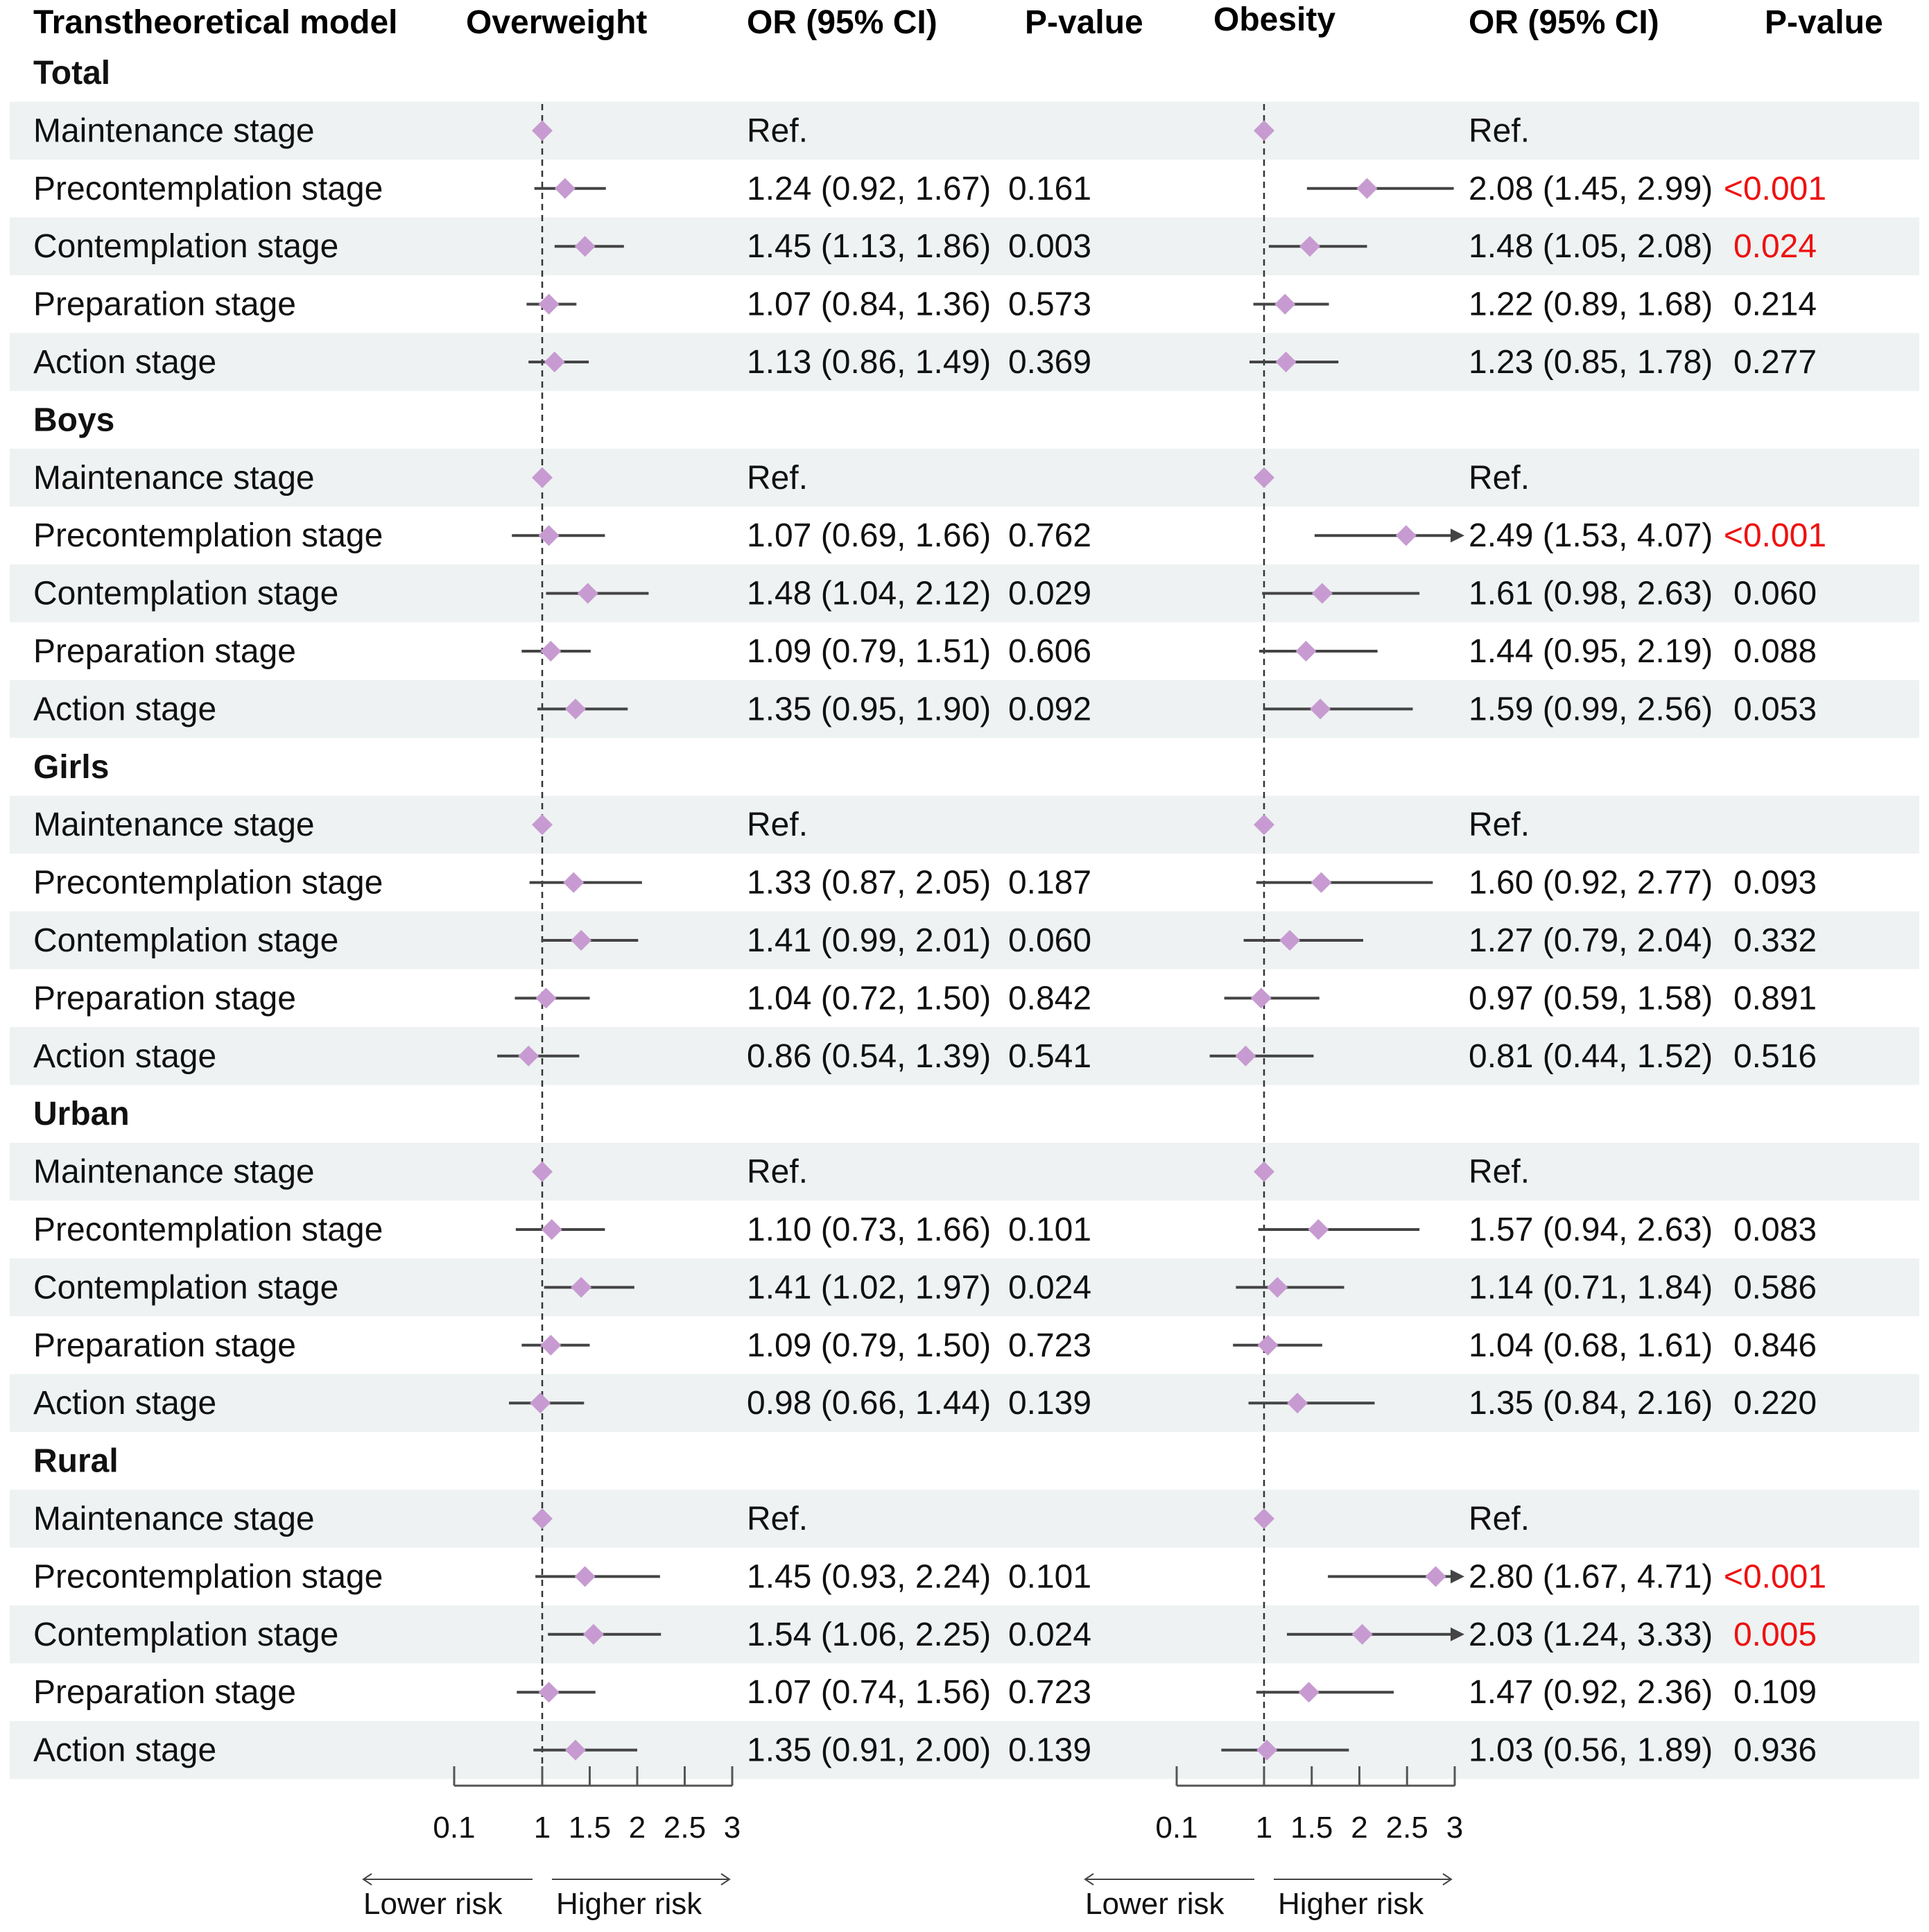 This screenshot has height=1932, width=1929. I want to click on or-ci-value: 1.10 (0.73, 1.66), so click(869, 1229).